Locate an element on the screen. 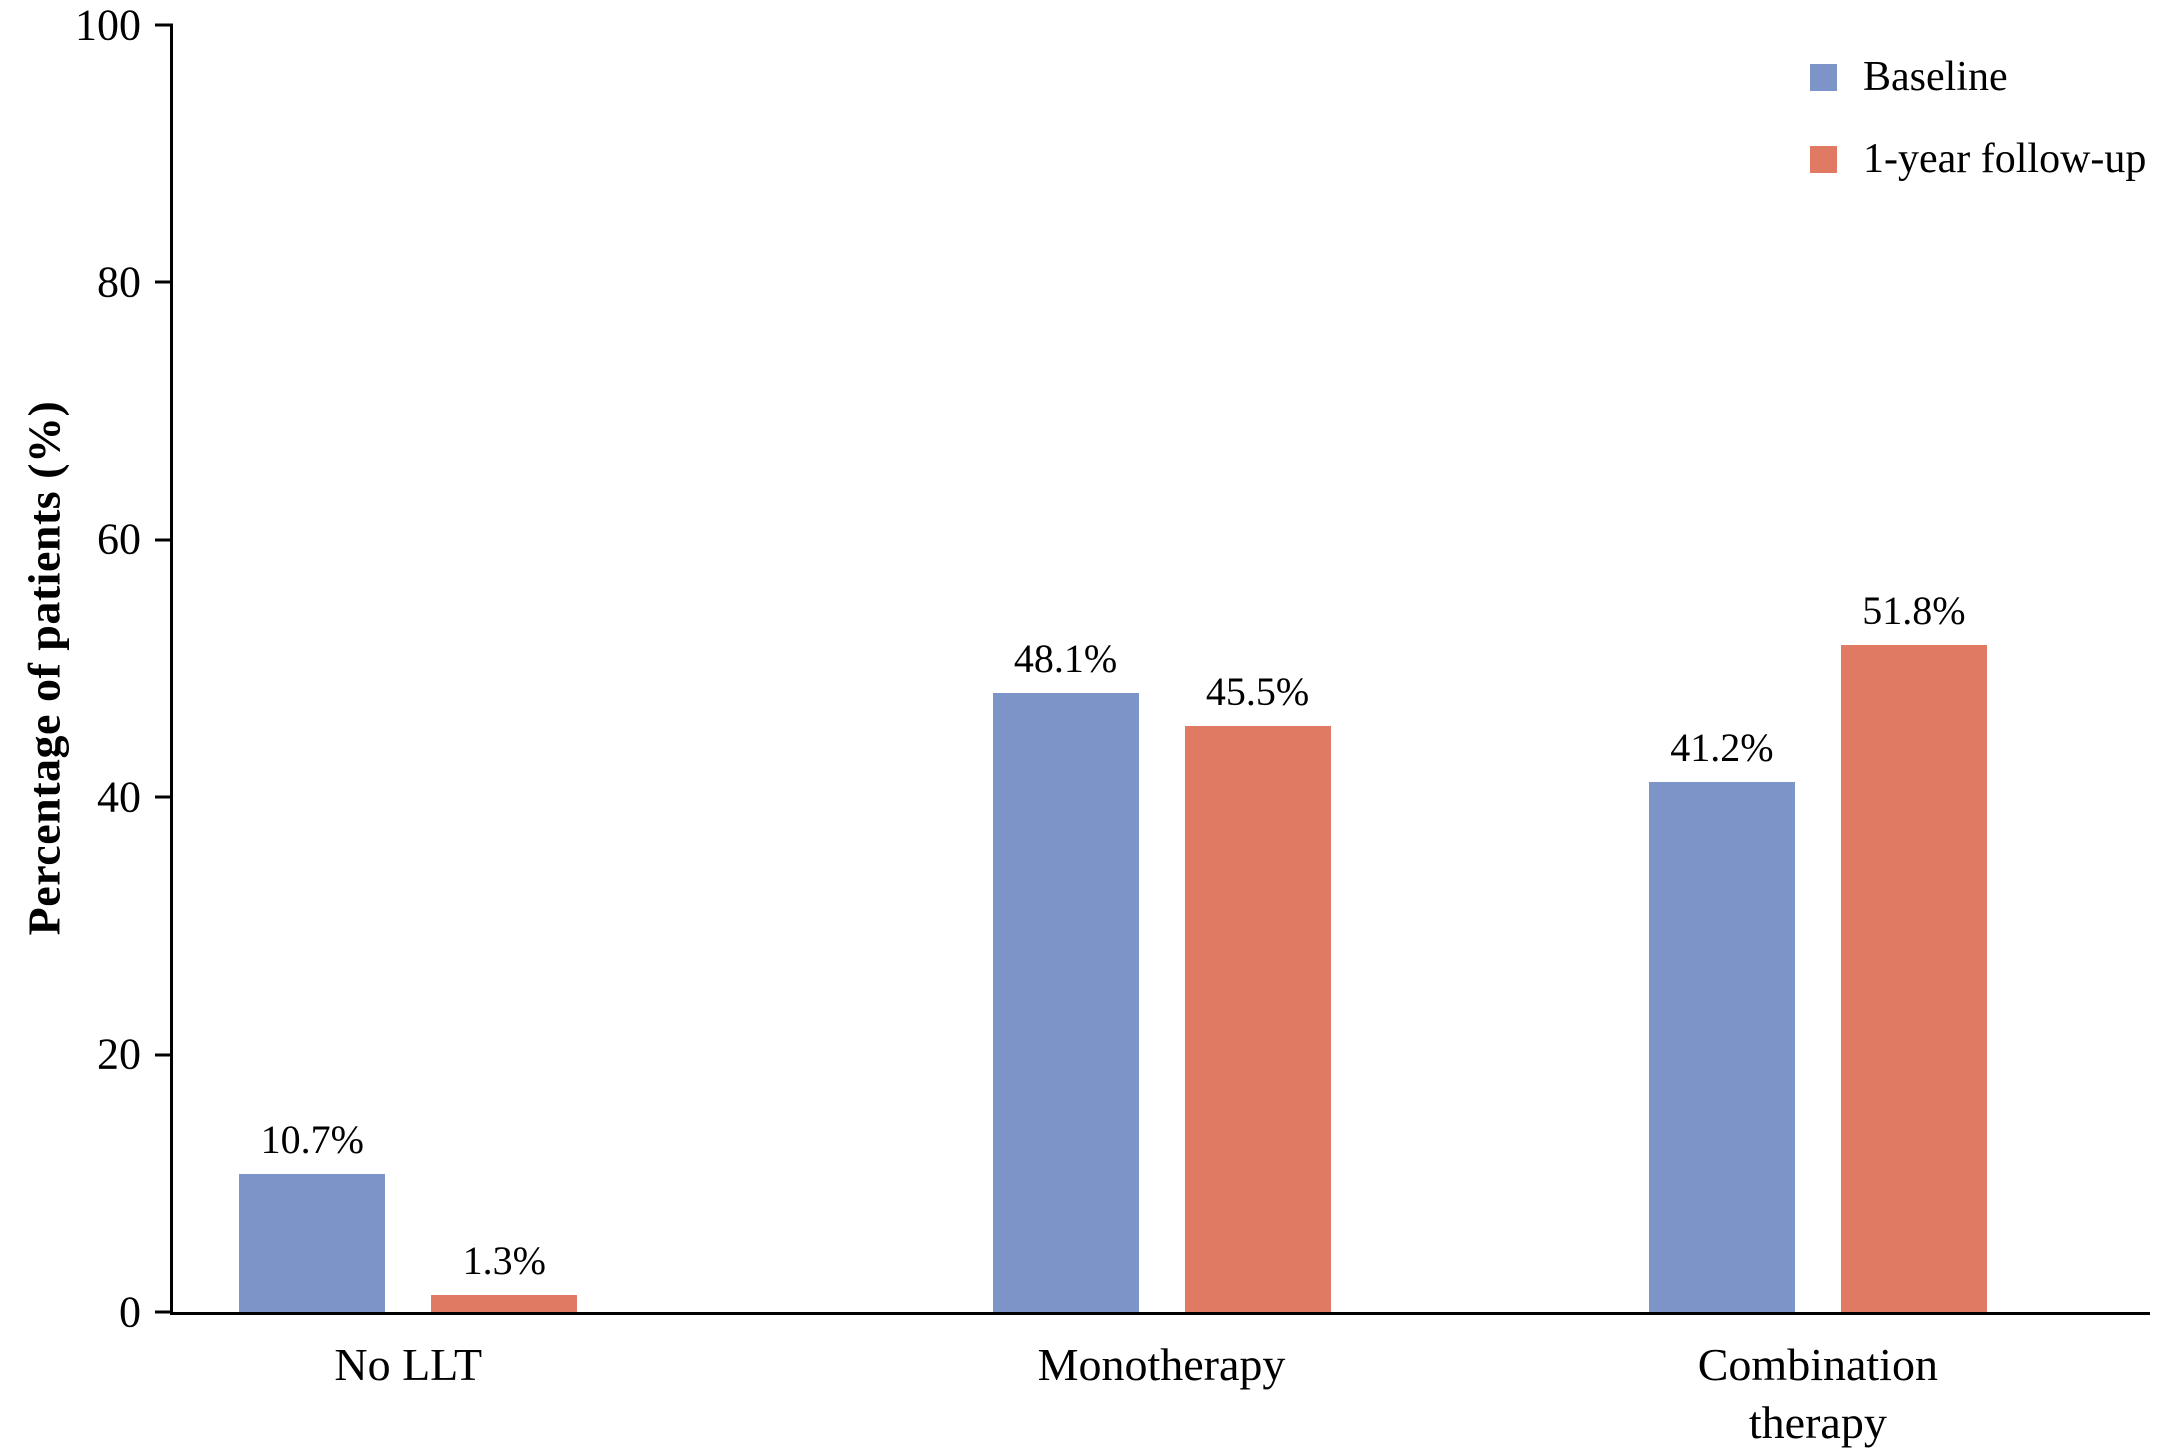 Image resolution: width=2175 pixels, height=1451 pixels. bar-column-baseline: 10.7% is located at coordinates (312, 668).